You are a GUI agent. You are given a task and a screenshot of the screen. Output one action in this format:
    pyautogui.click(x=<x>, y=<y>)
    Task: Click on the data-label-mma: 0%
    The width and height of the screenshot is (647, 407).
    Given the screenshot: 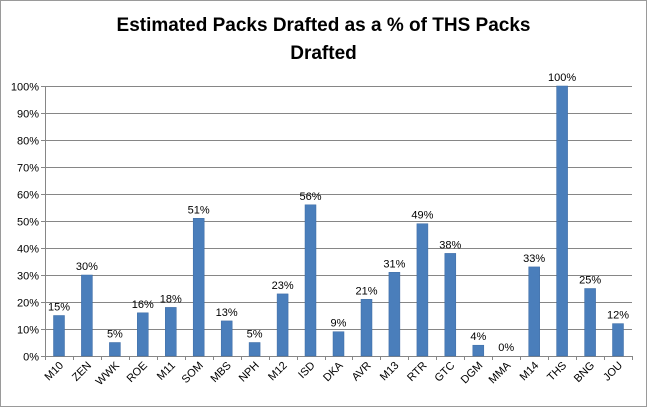 What is the action you would take?
    pyautogui.click(x=506, y=348)
    